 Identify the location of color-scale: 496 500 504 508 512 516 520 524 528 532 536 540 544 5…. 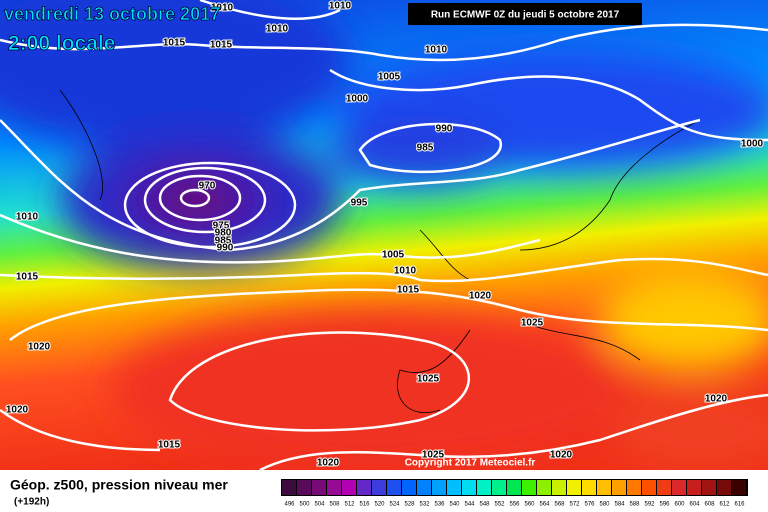
(514, 493).